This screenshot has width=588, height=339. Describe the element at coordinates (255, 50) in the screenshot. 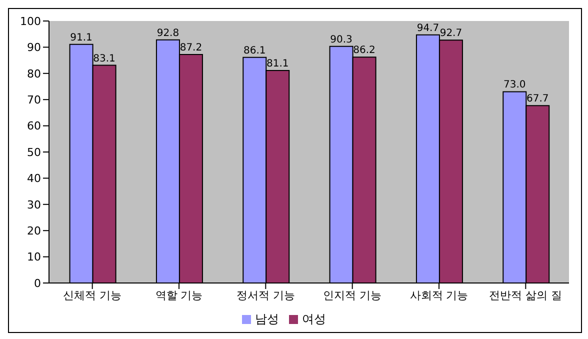

I see `data-label: 86.1` at that location.